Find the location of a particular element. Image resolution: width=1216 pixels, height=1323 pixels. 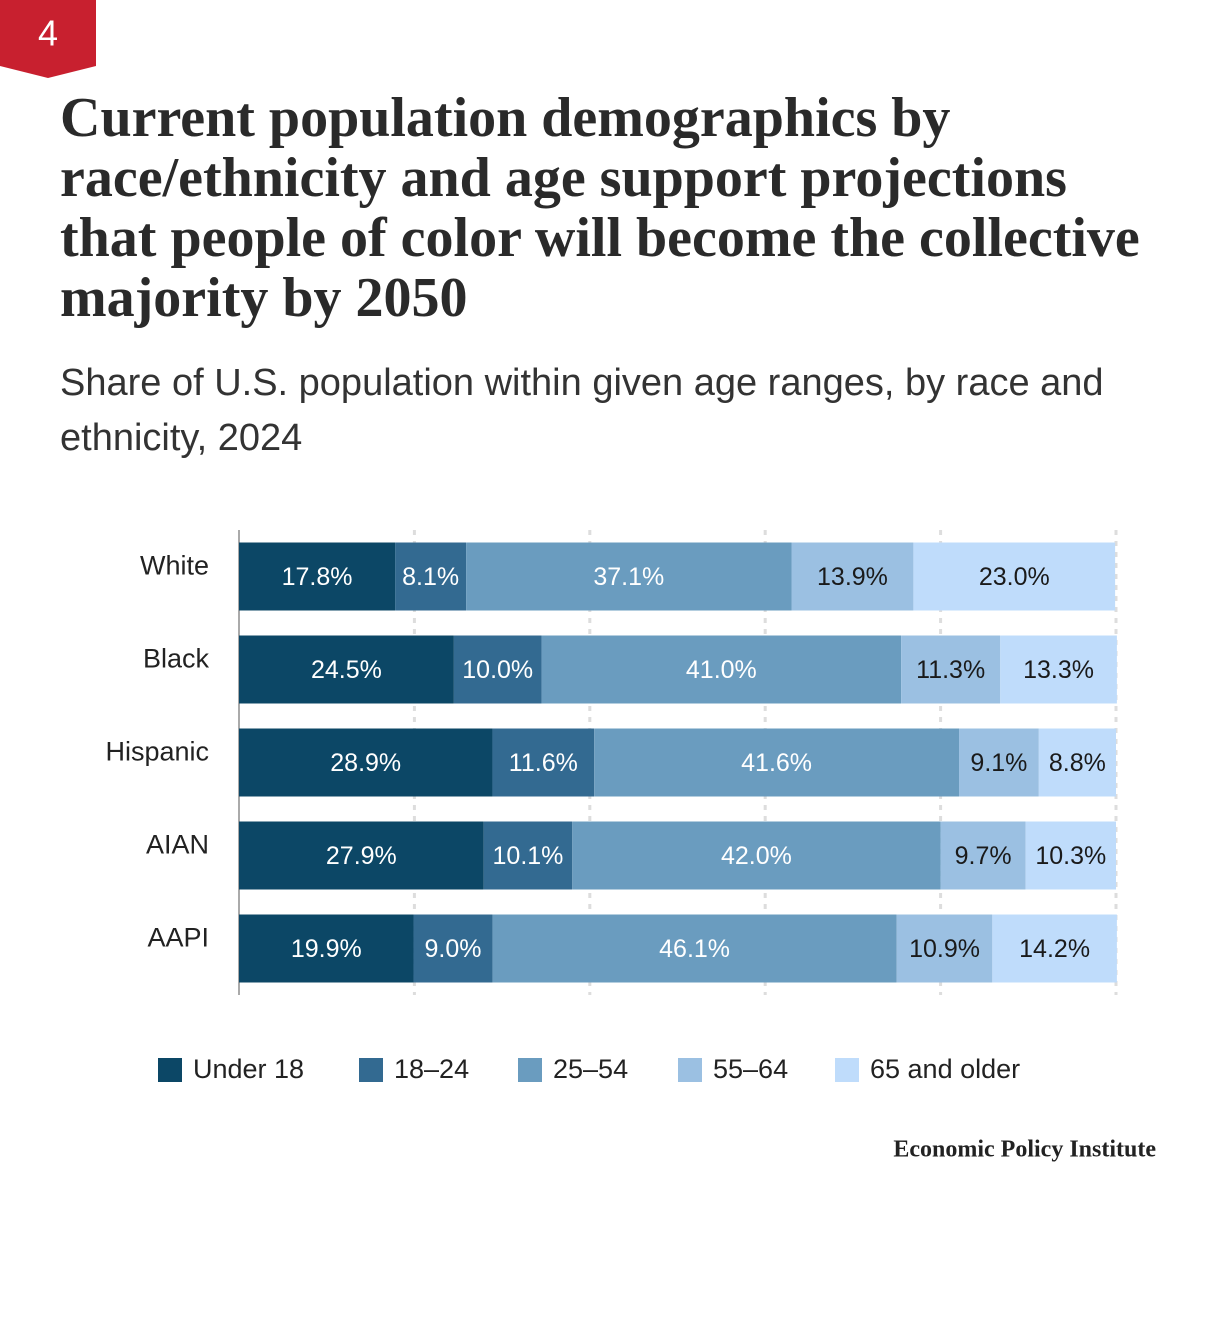

source: Economic Policy Institute is located at coordinates (1024, 1150).